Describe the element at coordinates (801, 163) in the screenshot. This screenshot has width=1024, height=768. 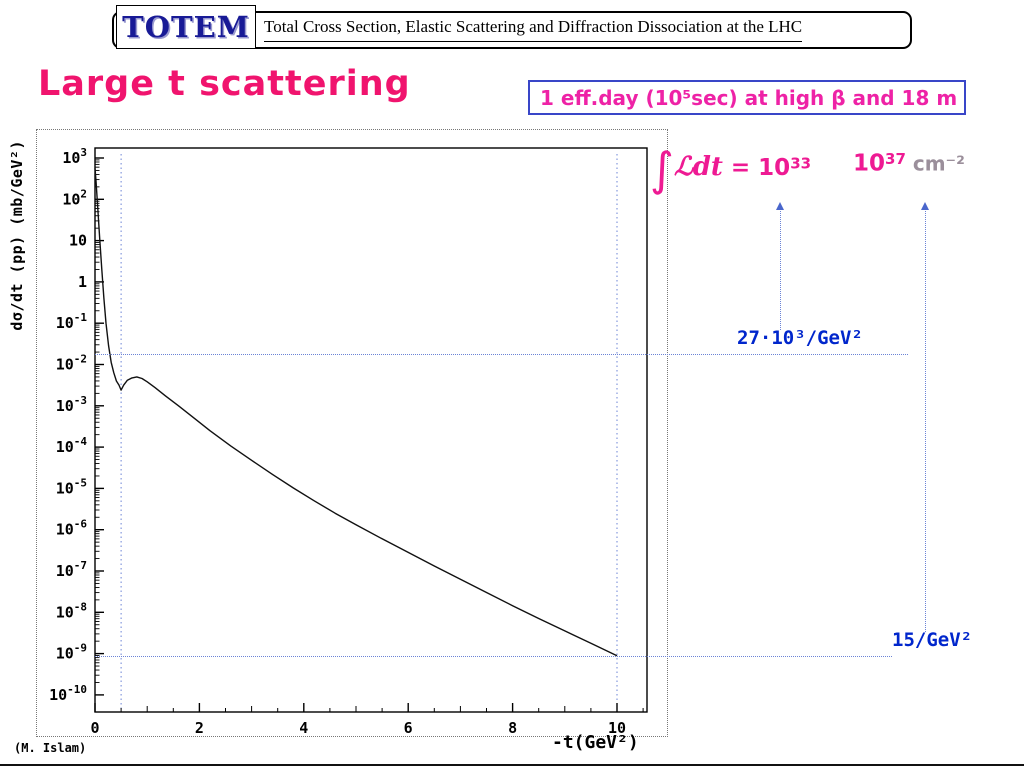
I see `lumi-low-exponent: 33` at that location.